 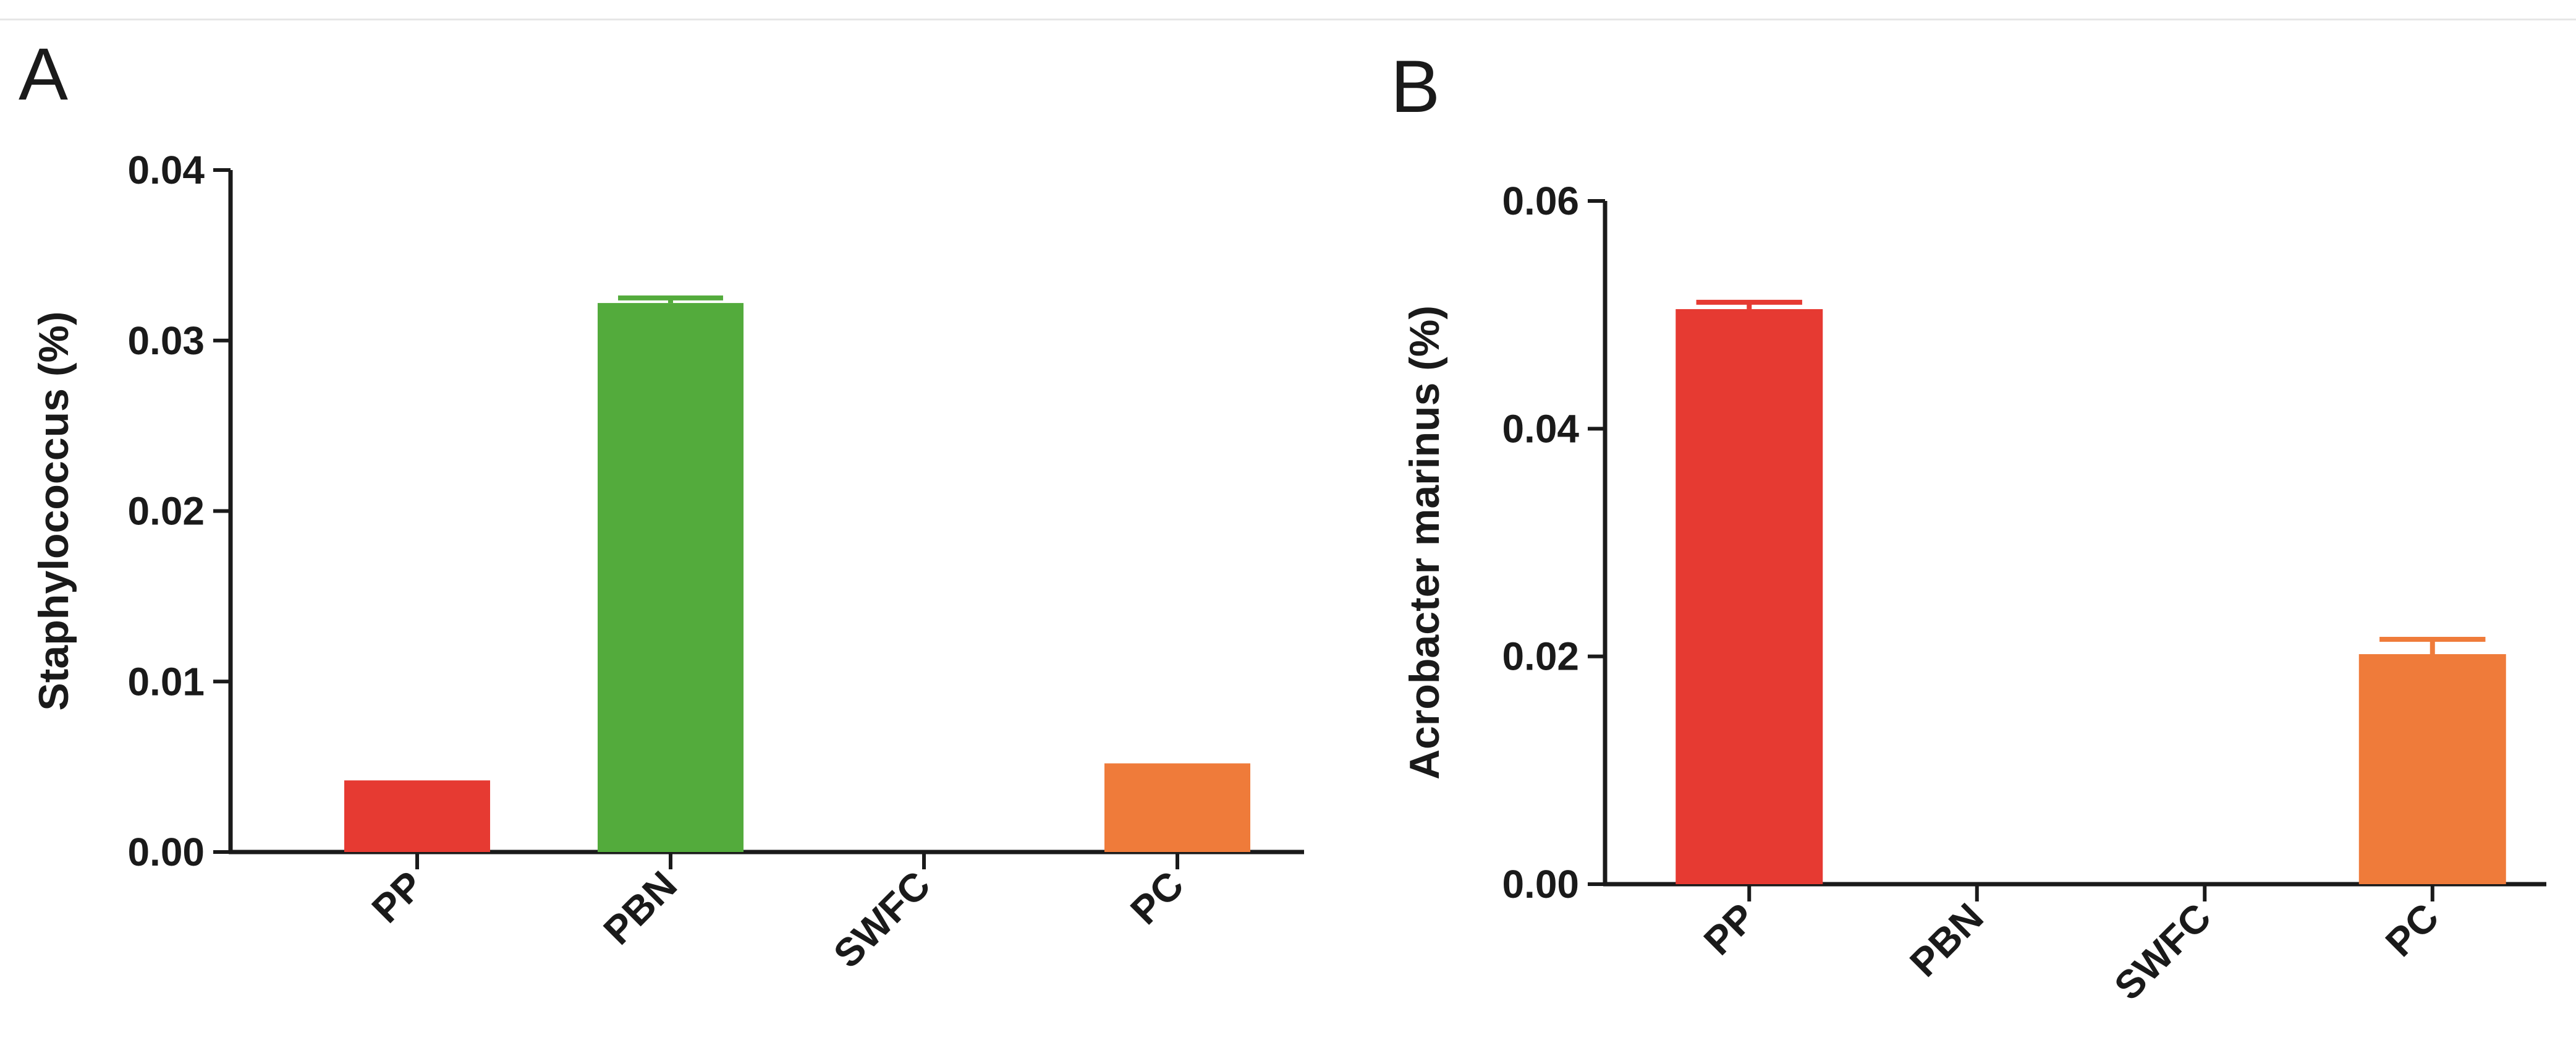 I want to click on a-y-tick-label: 0.04, so click(x=166, y=170).